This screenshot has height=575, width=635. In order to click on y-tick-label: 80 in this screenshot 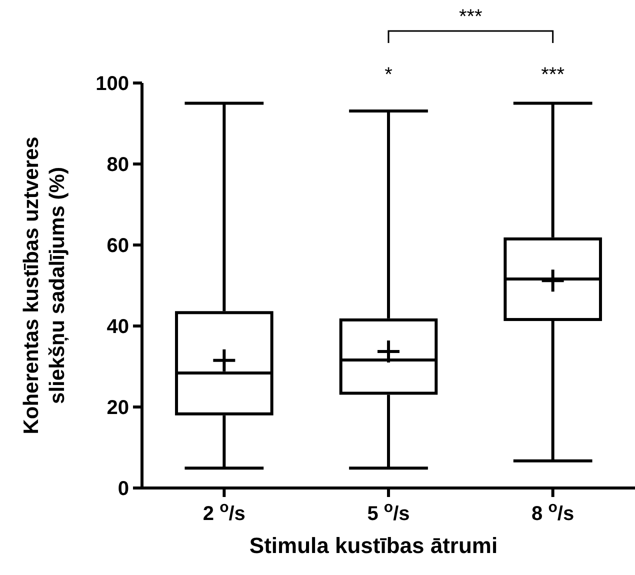, I will do `click(117, 165)`.